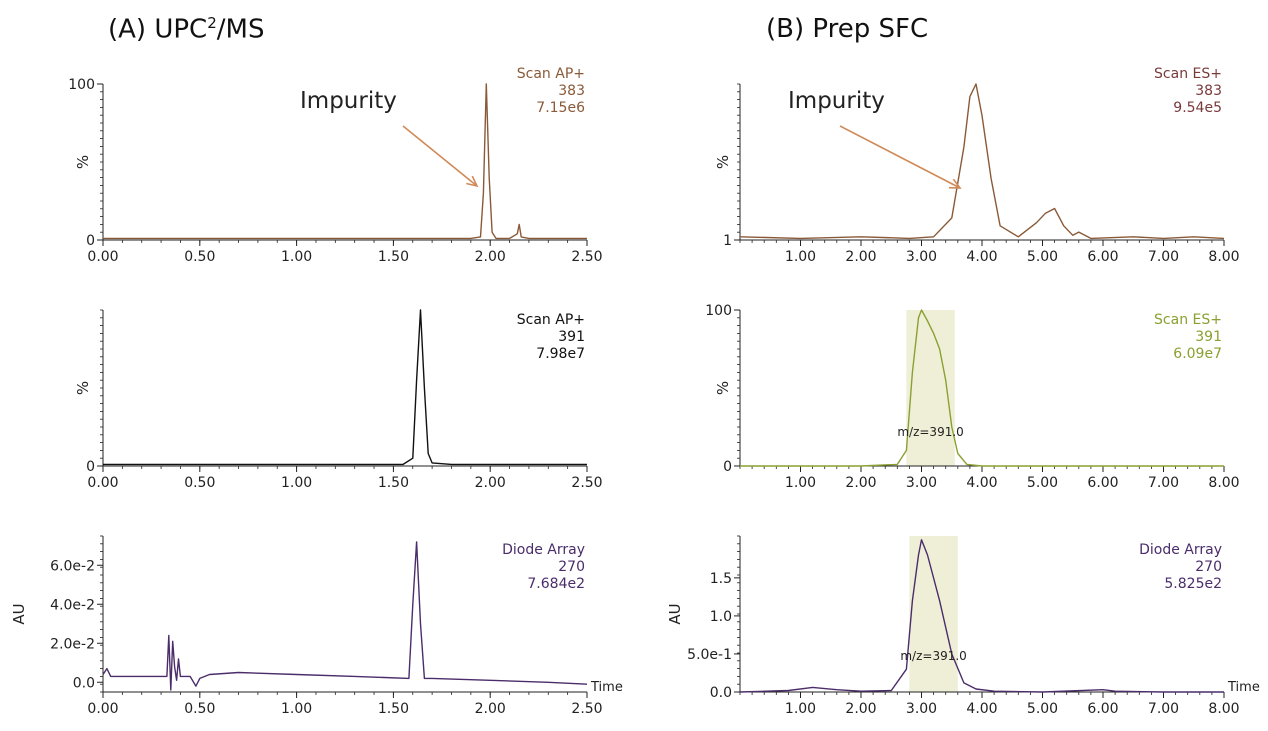 The width and height of the screenshot is (1268, 731). What do you see at coordinates (718, 311) in the screenshot?
I see `y-tick-label: 100` at bounding box center [718, 311].